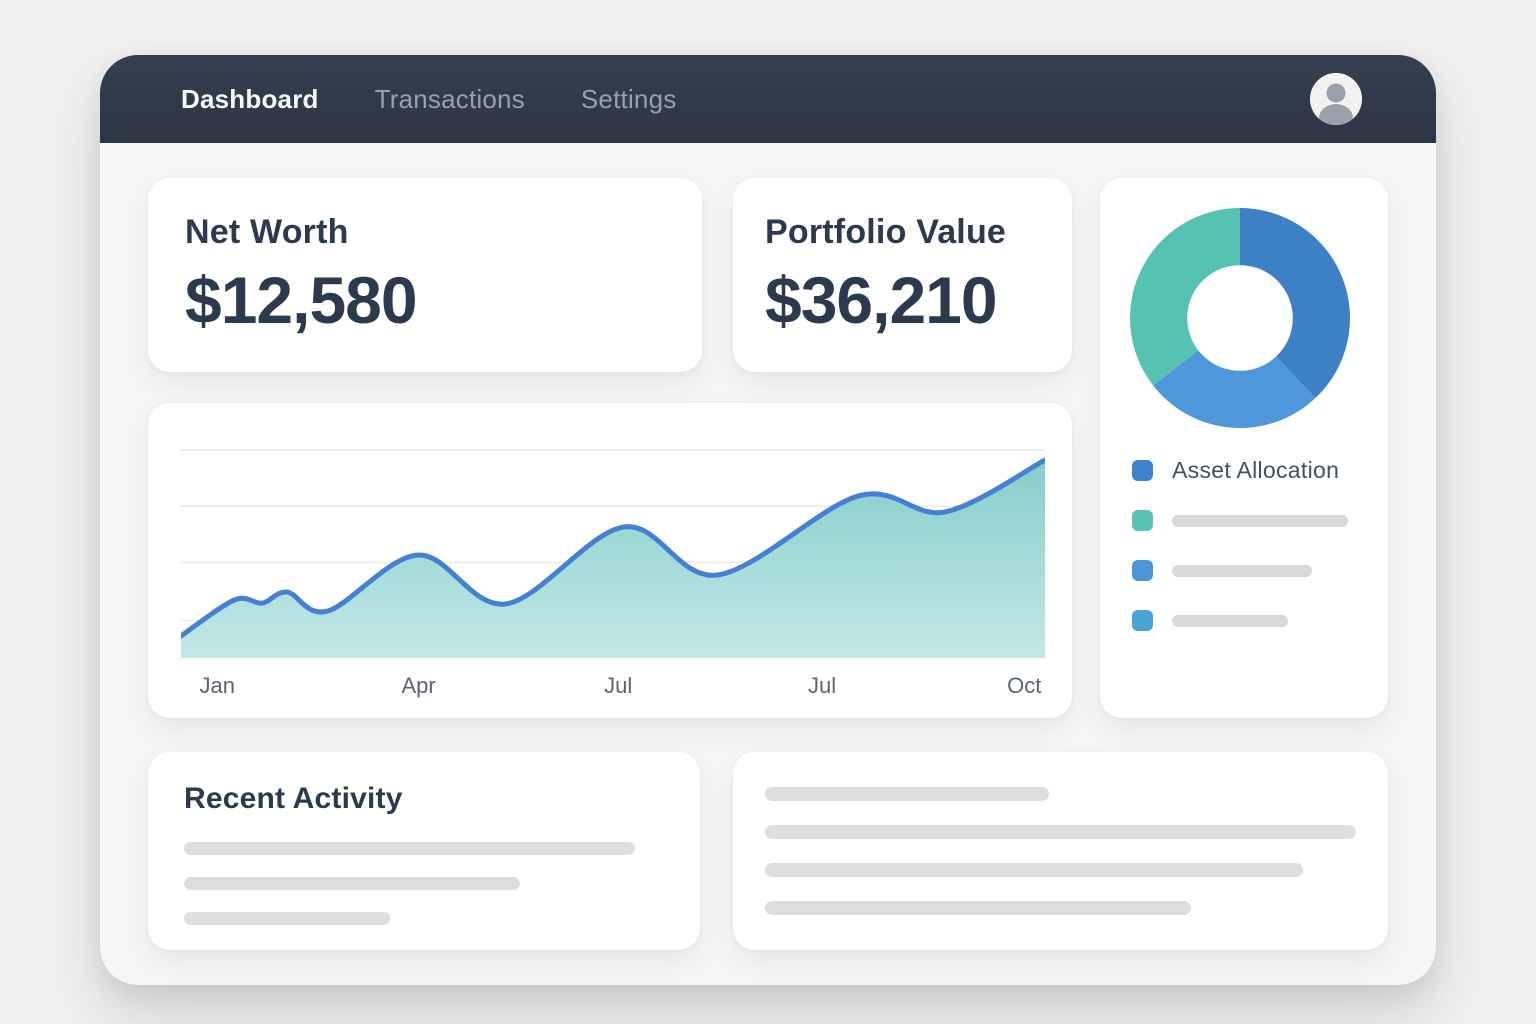  Describe the element at coordinates (217, 685) in the screenshot. I see `x-axis-label: Jan` at that location.